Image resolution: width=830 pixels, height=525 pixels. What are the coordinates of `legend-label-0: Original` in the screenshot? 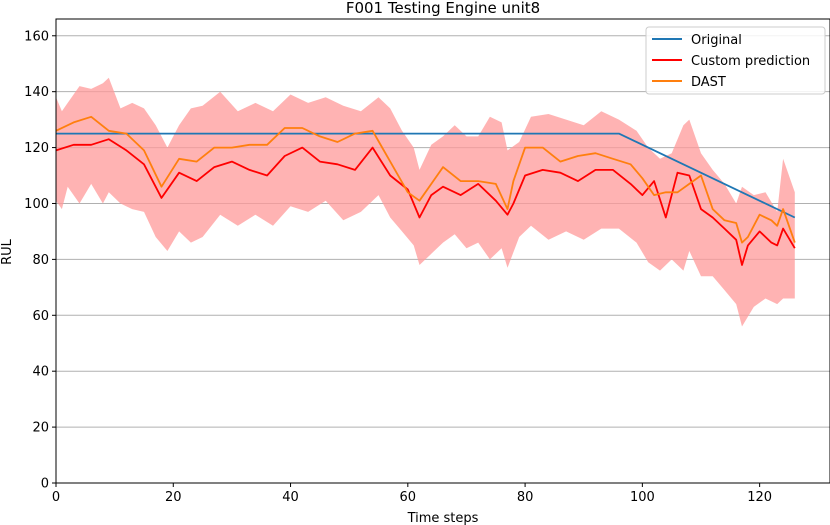 It's located at (716, 40).